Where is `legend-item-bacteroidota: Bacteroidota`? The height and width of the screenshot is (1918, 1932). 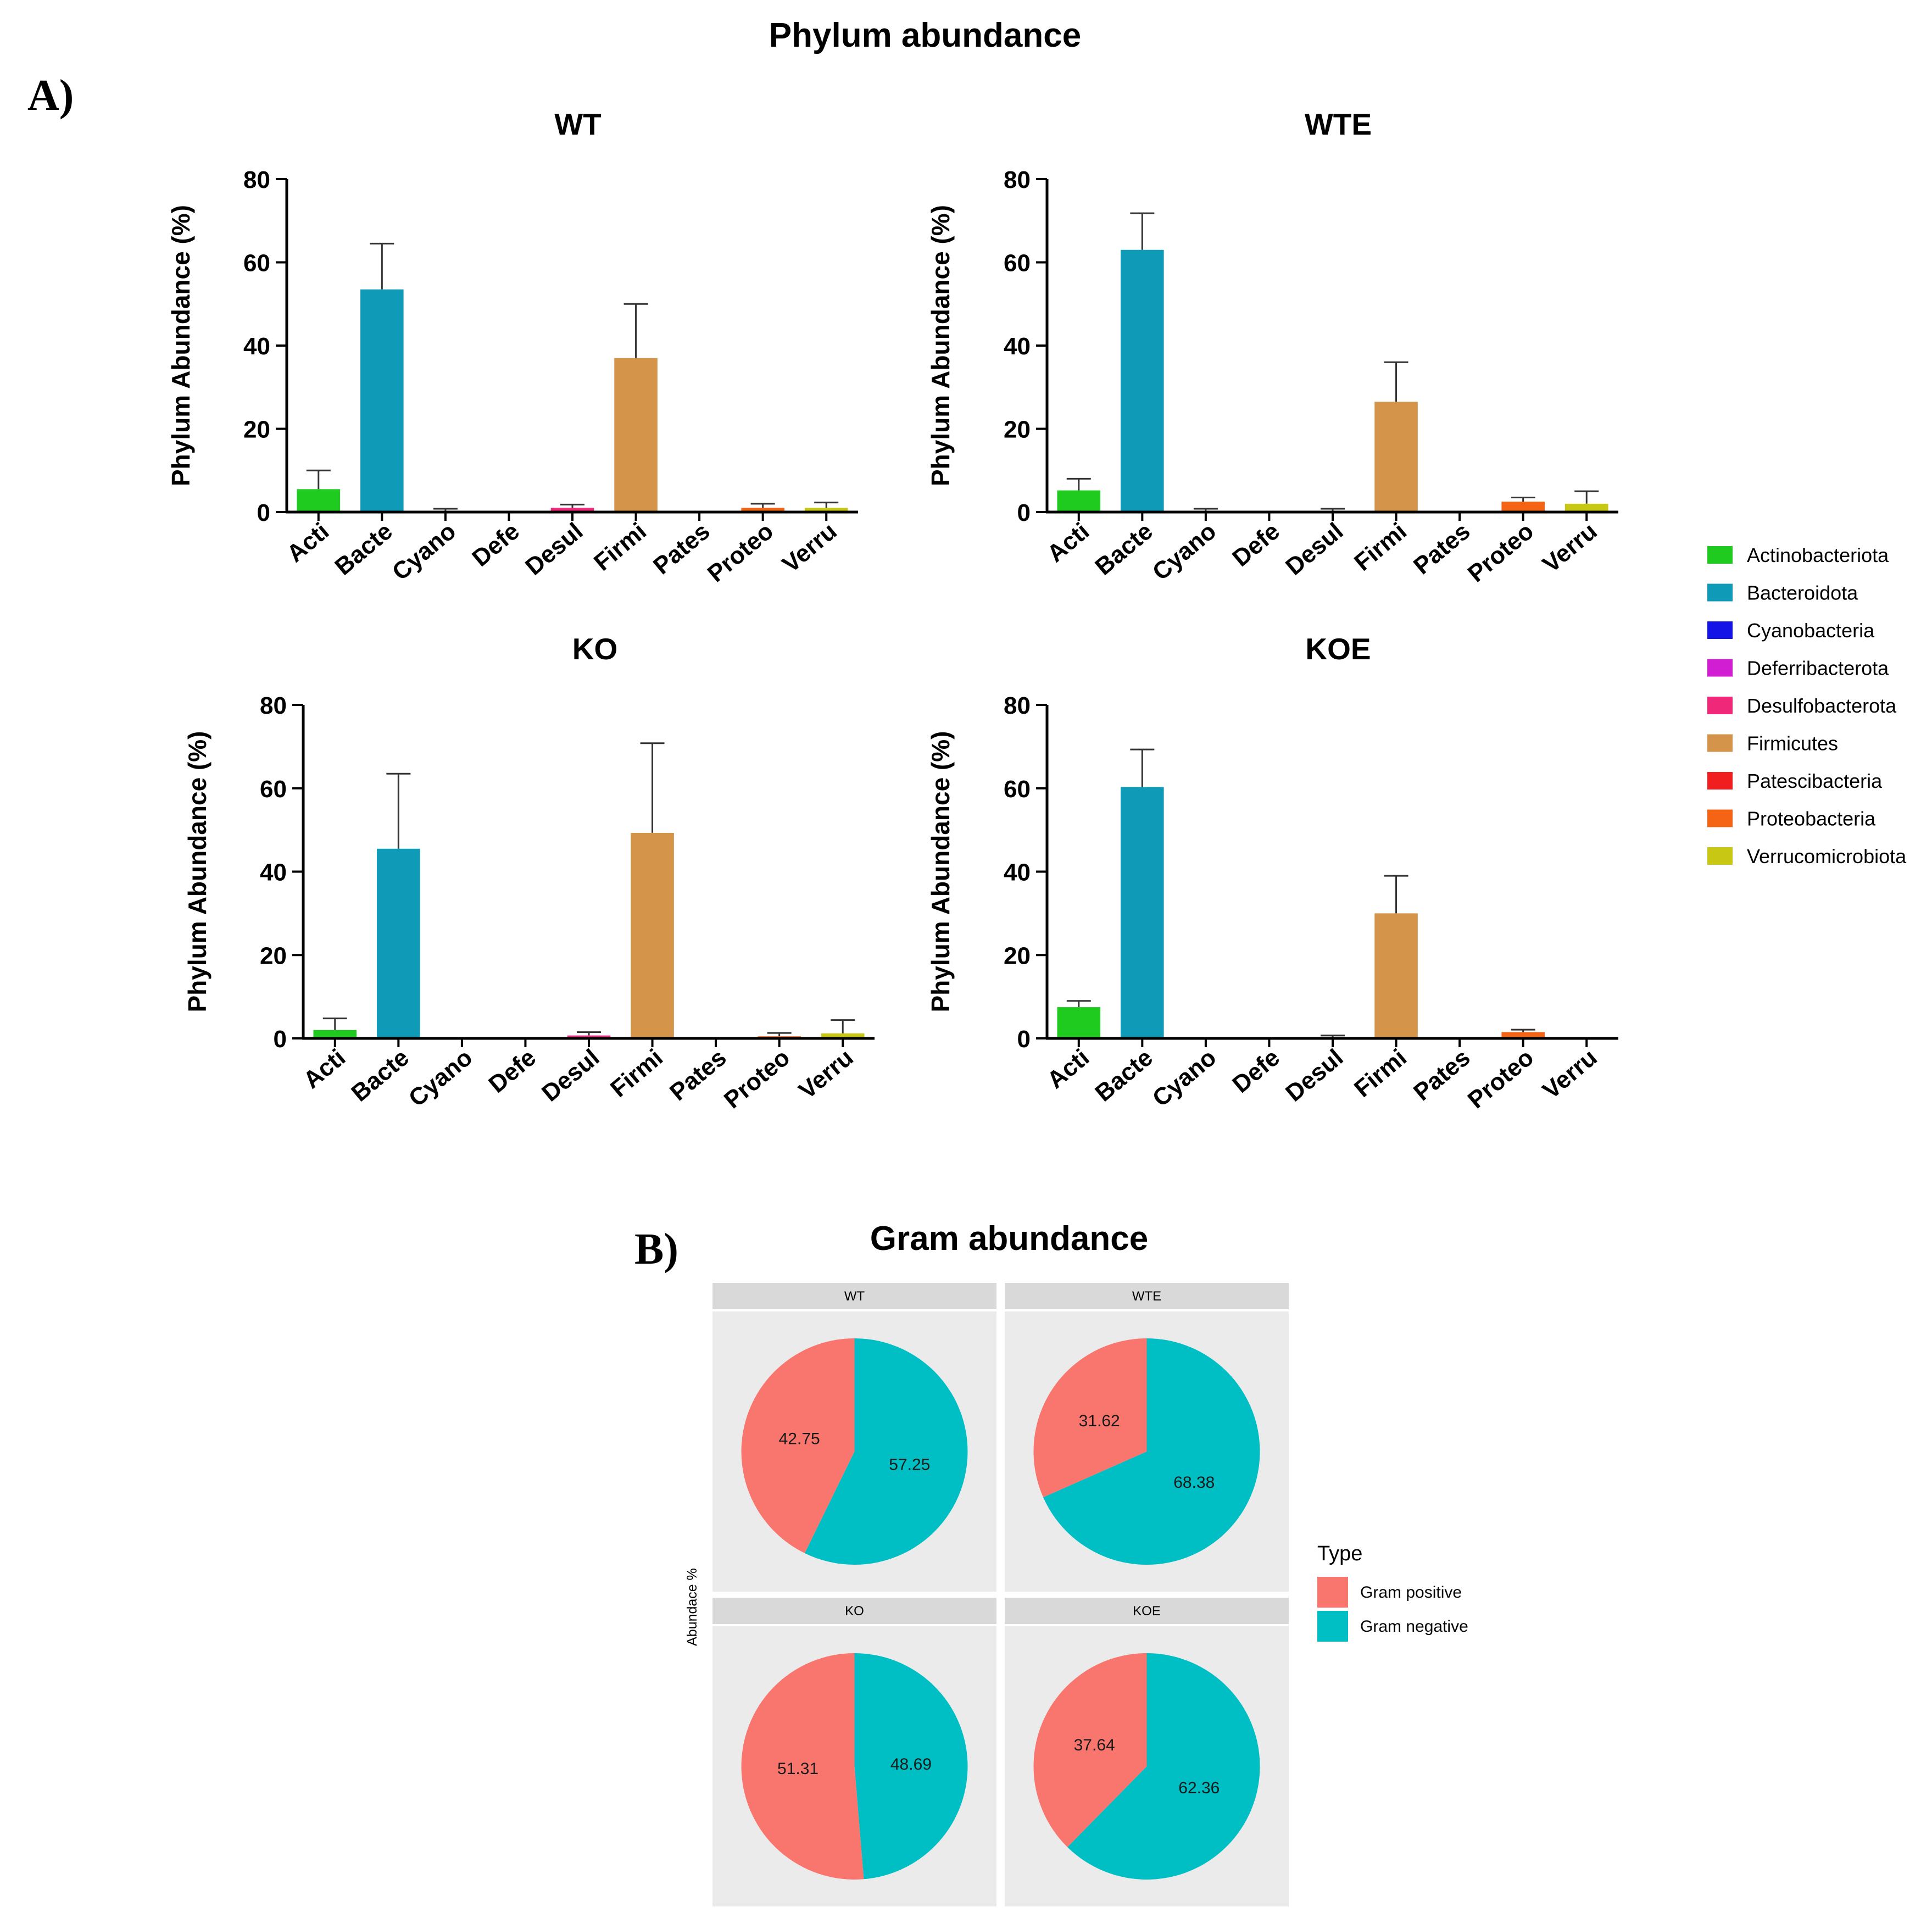
legend-item-bacteroidota: Bacteroidota is located at coordinates (1782, 593).